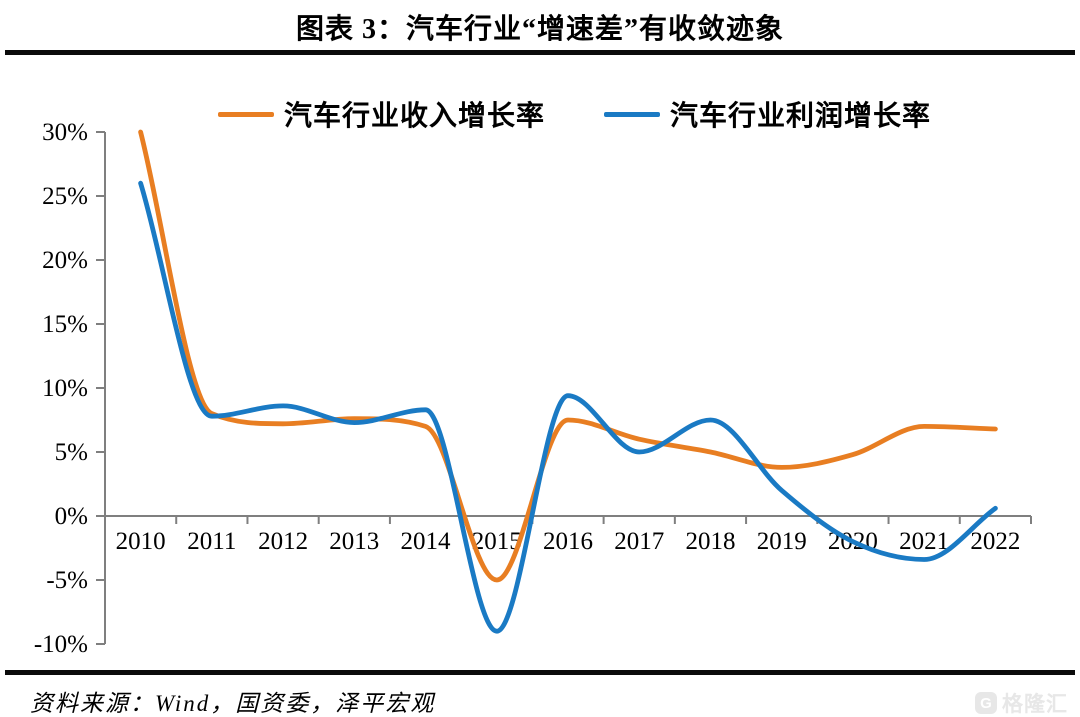 This screenshot has width=1080, height=717. I want to click on y-axis-tick-label: -5%, so click(67, 580).